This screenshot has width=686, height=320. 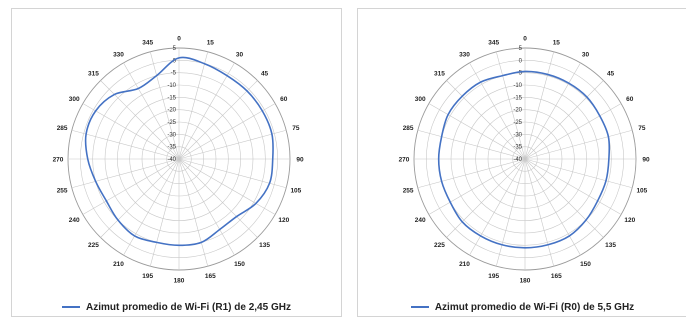 I want to click on legend-swatch-right, so click(x=419, y=307).